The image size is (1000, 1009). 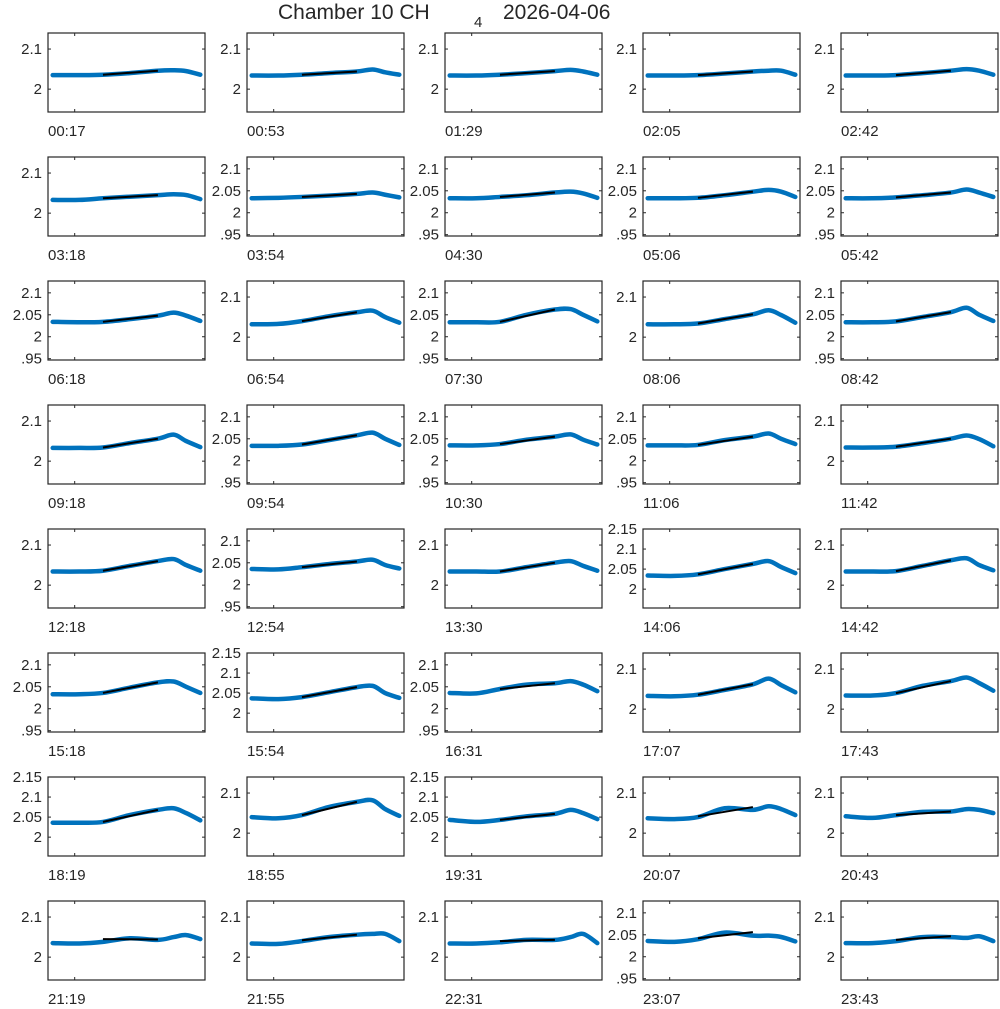 What do you see at coordinates (662, 875) in the screenshot?
I see `subplot-time-label: 20:07` at bounding box center [662, 875].